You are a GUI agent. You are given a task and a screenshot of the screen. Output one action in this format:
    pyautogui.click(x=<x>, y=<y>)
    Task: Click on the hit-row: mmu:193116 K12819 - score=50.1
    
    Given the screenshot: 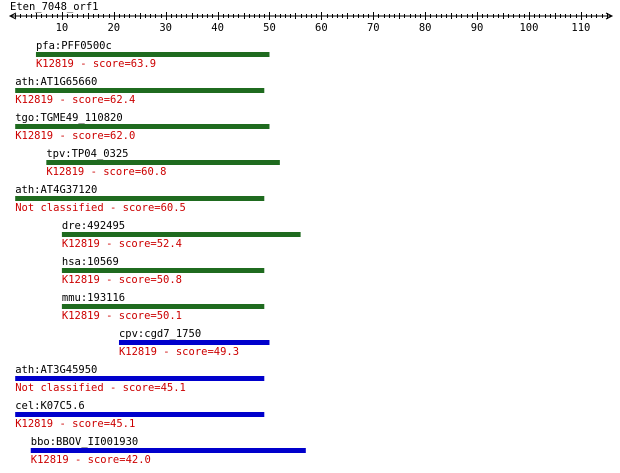 What is the action you would take?
    pyautogui.click(x=163, y=307)
    